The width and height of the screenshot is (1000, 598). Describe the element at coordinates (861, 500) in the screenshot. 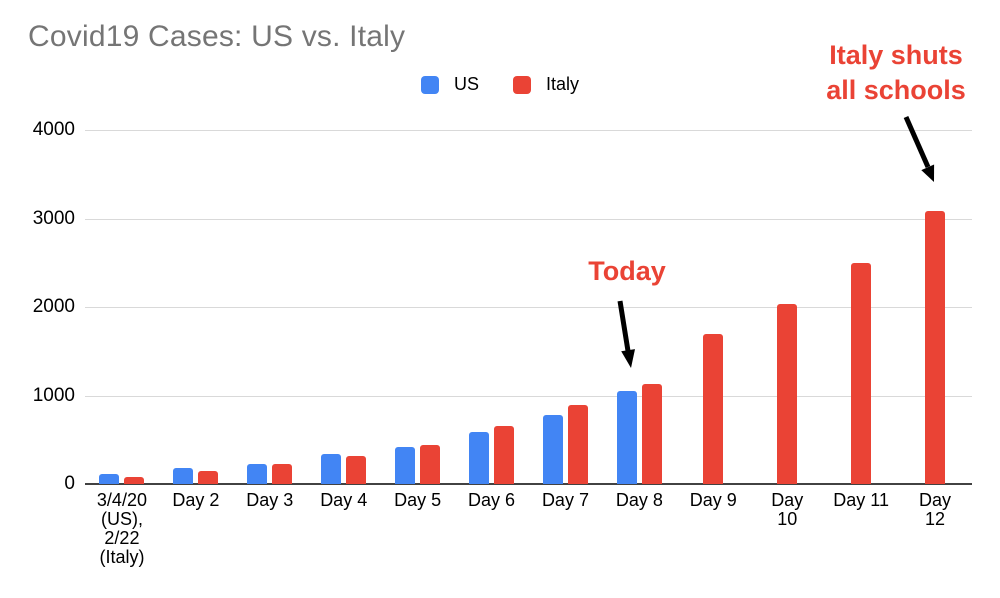

I see `x-axis-label: Day 11` at that location.